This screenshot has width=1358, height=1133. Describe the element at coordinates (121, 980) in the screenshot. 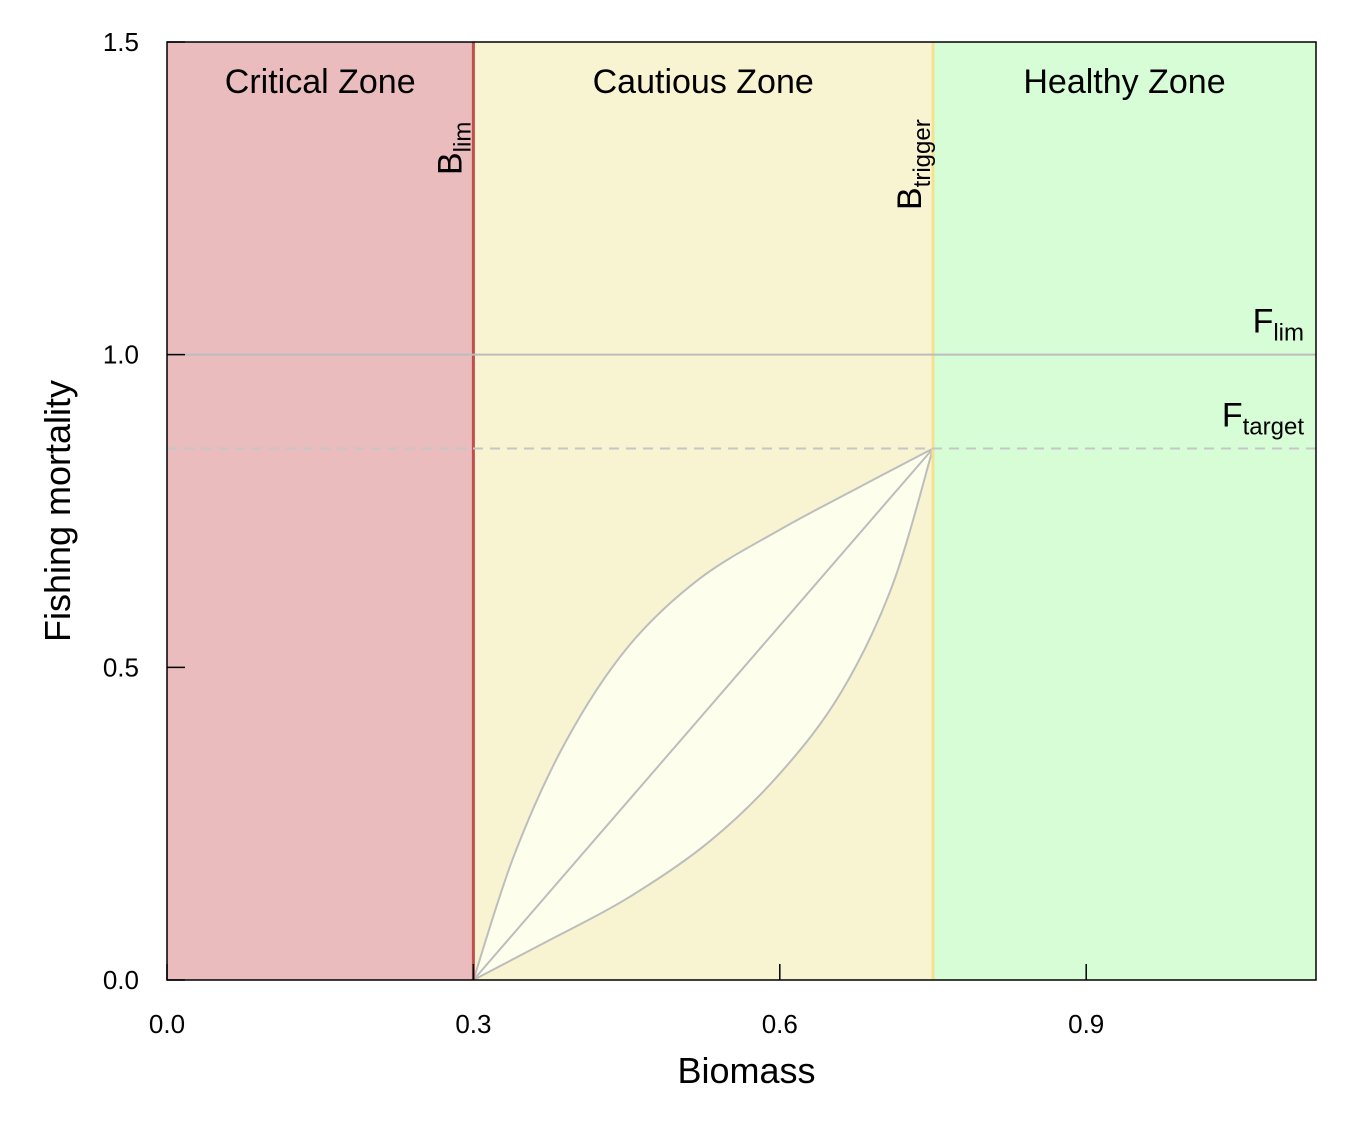

I see `y-tick-label: 0.0` at that location.